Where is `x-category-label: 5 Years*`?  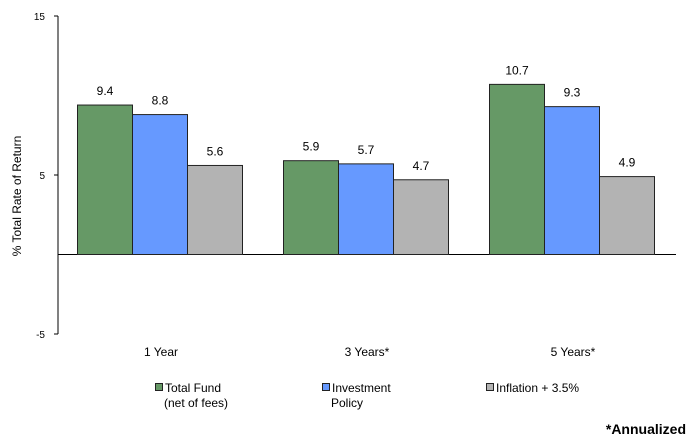
x-category-label: 5 Years* is located at coordinates (573, 352).